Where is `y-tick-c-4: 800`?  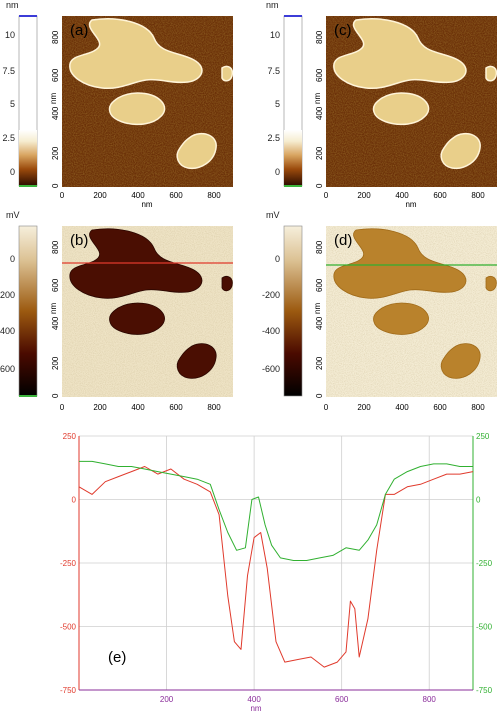
y-tick-c-4: 800 is located at coordinates (319, 37).